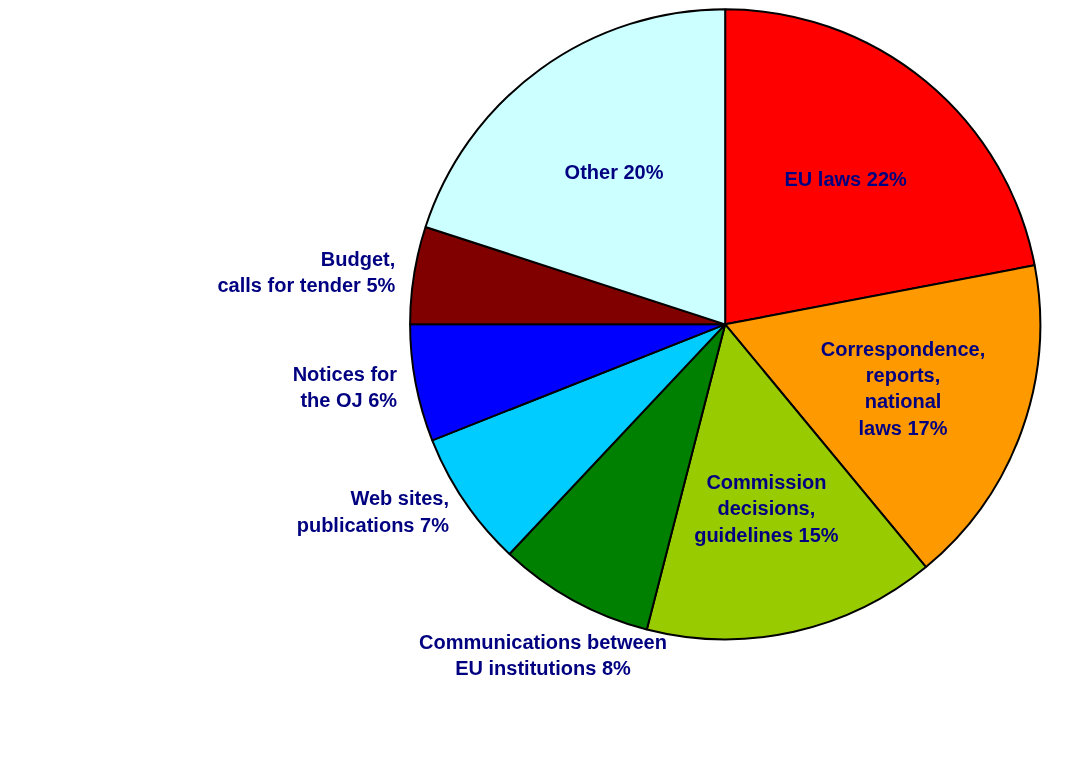 Image resolution: width=1087 pixels, height=764 pixels. I want to click on slice-label: EU laws 22%, so click(846, 178).